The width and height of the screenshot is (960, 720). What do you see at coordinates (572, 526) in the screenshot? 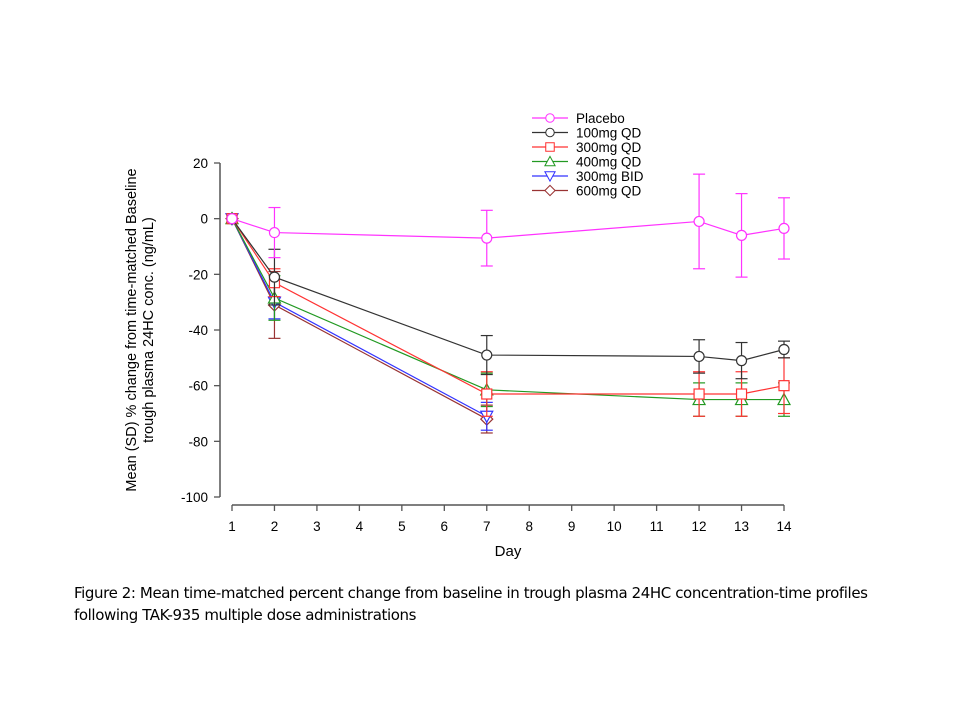
I see `x-tick-label: 9` at bounding box center [572, 526].